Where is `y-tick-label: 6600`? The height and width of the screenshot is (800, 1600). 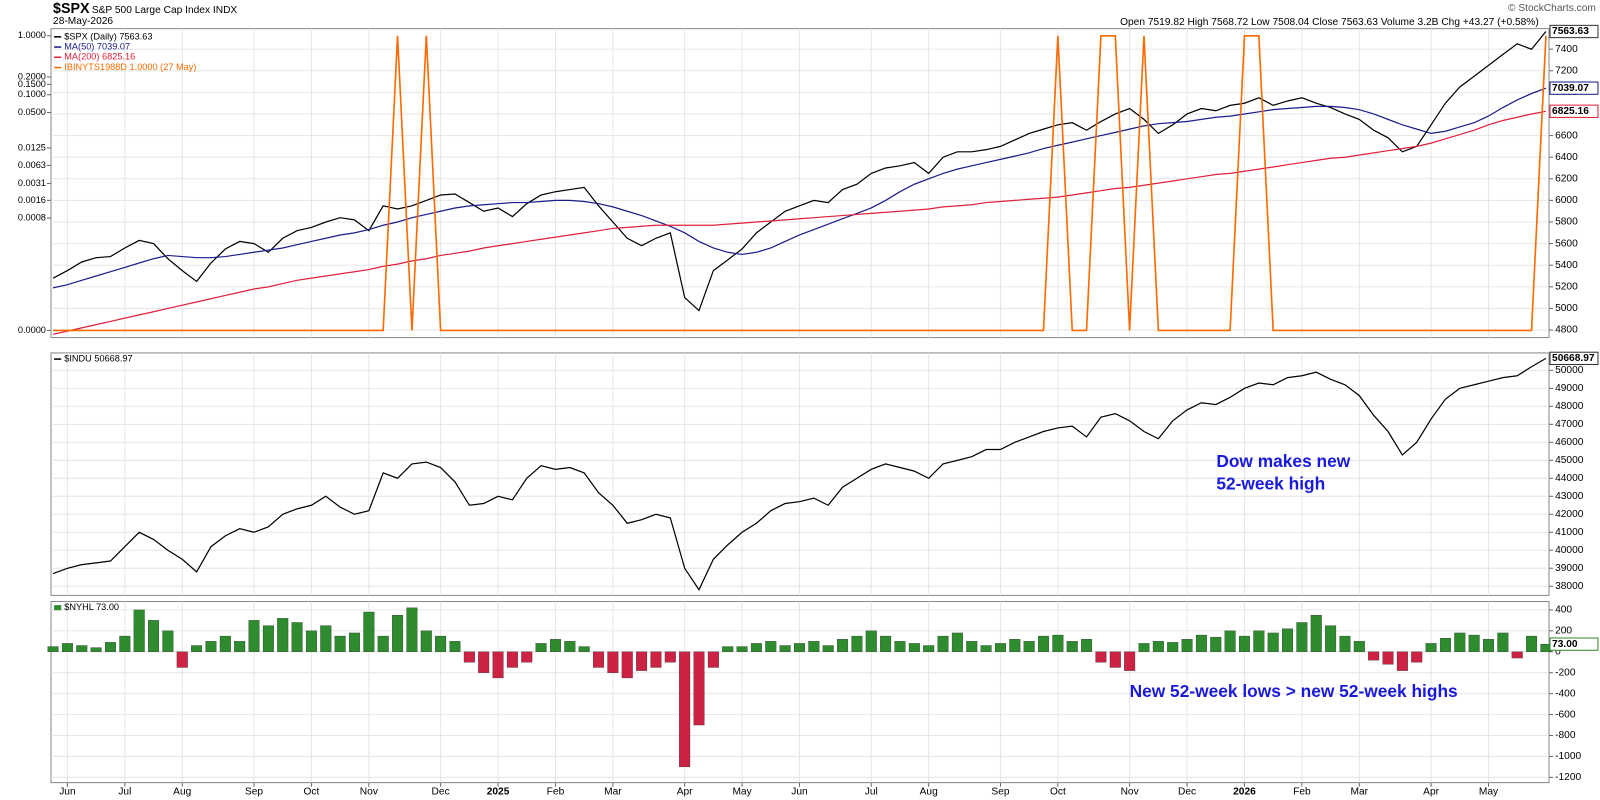
y-tick-label: 6600 is located at coordinates (1566, 135).